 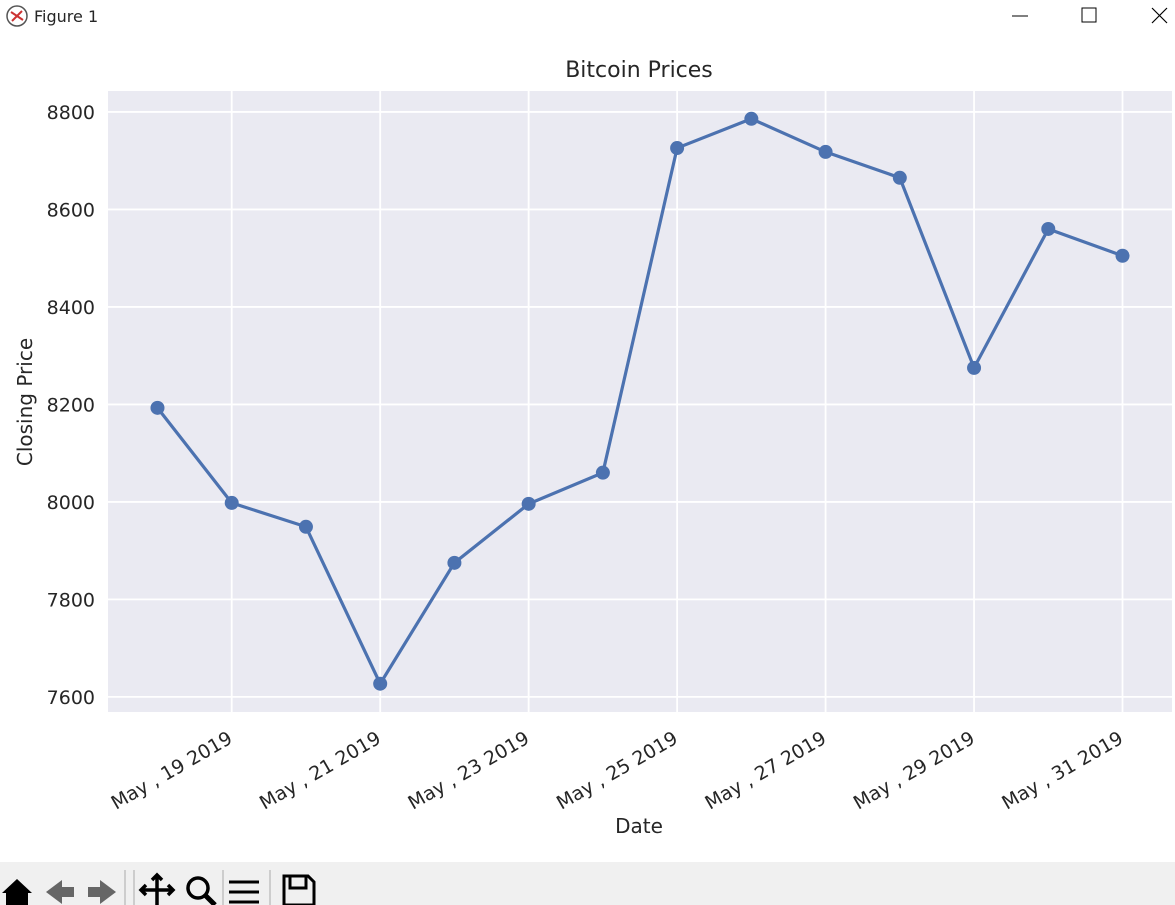 What do you see at coordinates (320, 770) in the screenshot?
I see `x-tick-label: May , 21 2019` at bounding box center [320, 770].